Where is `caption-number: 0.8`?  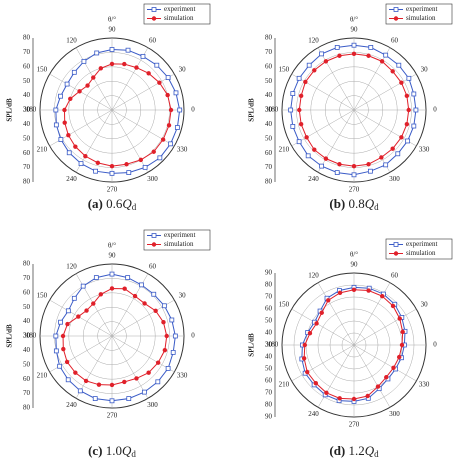
caption-number: 0.8 is located at coordinates (357, 203).